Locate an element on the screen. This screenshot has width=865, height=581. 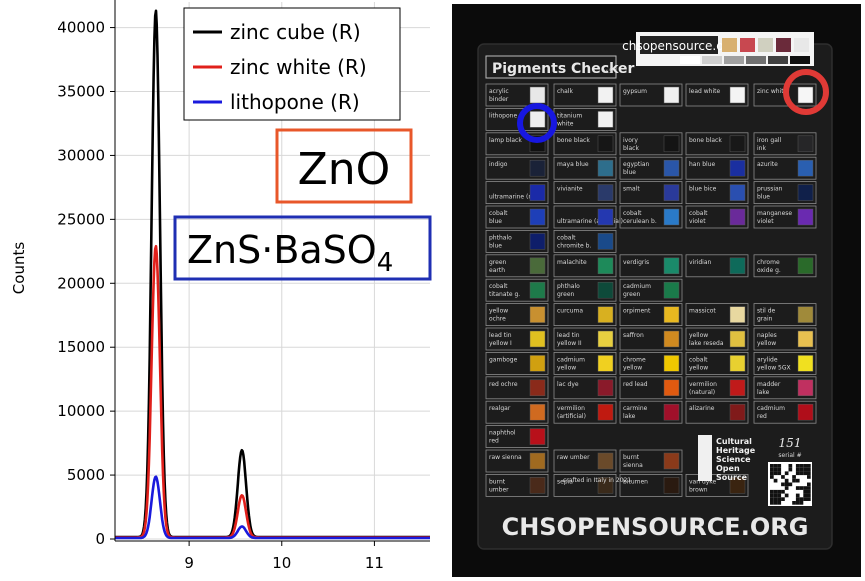
x-tick-label: 10 is located at coordinates (281, 563).